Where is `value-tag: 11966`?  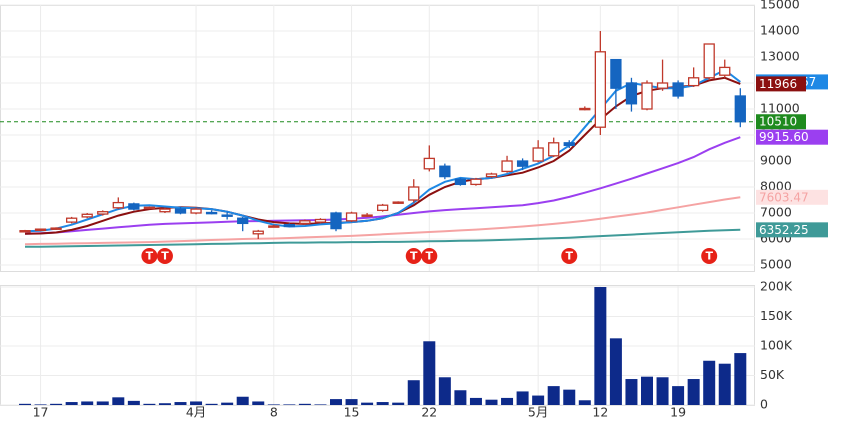 value-tag: 11966 is located at coordinates (778, 84).